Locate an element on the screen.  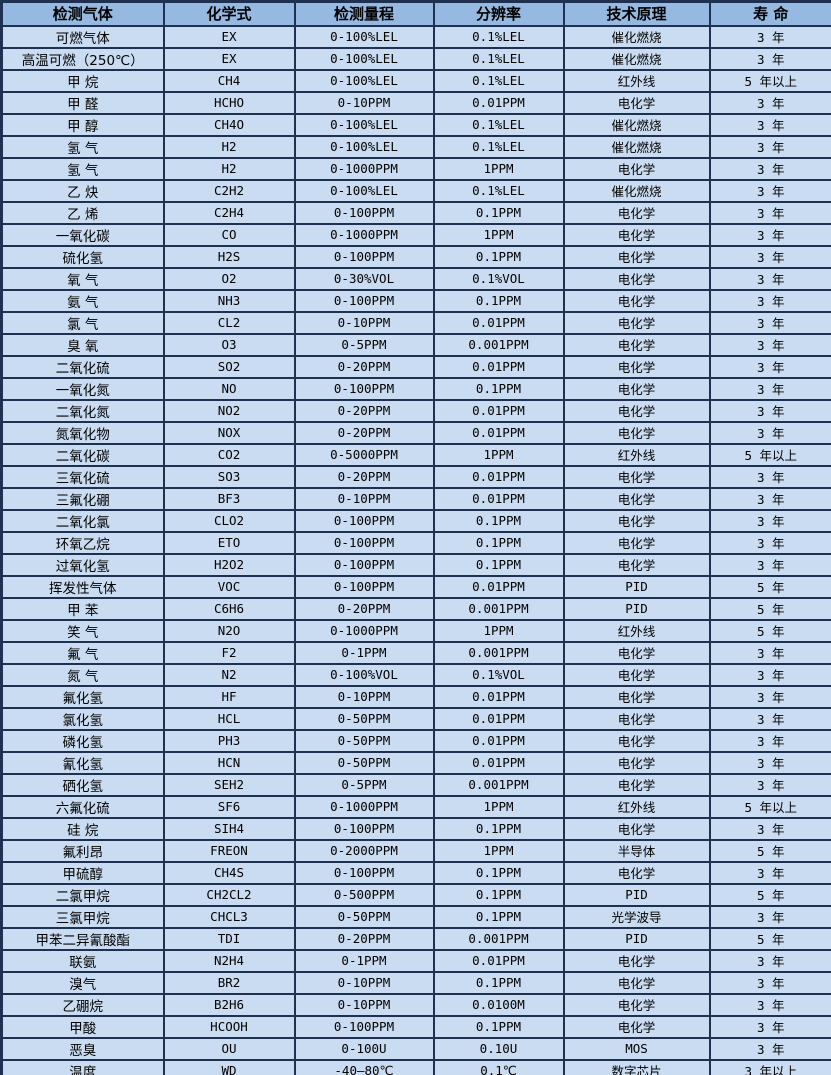
table-row: 三氧化硫 SO3 0-20PPM 0.01PPM 电化学 3 年 is located at coordinates (415, 476).